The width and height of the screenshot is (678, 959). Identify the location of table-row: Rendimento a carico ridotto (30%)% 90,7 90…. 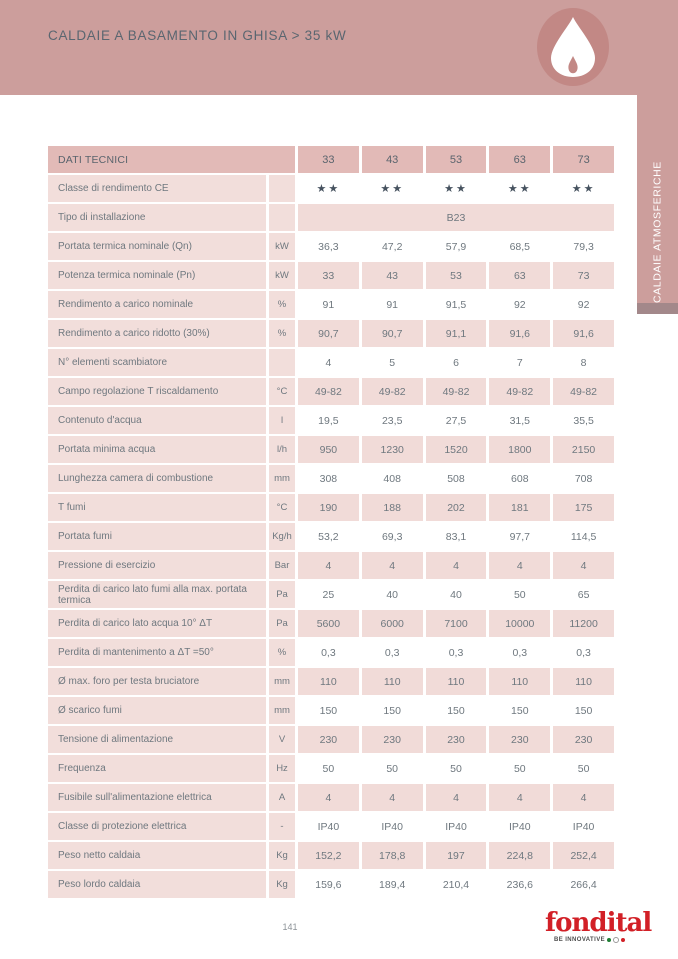
(331, 333).